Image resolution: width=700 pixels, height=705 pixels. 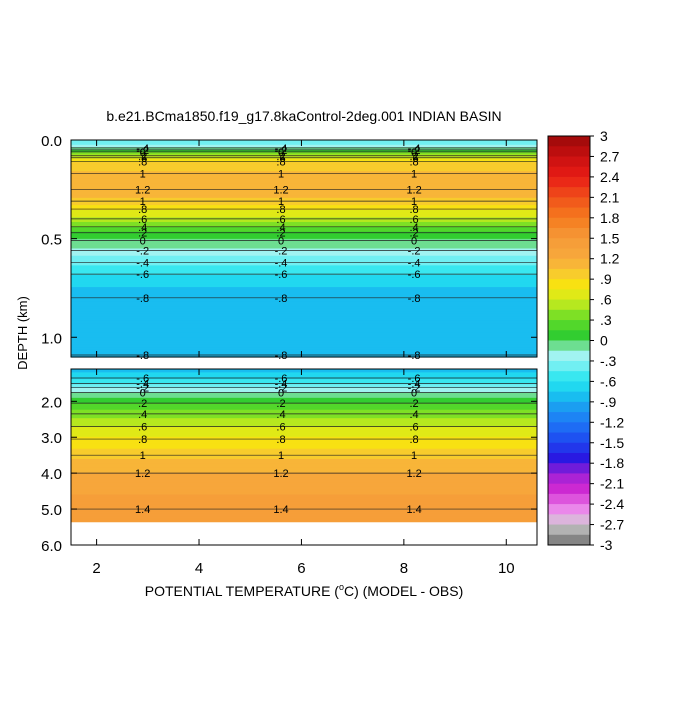 I want to click on x-axis-label-tail: C) (MODEL - OBS), so click(x=403, y=591).